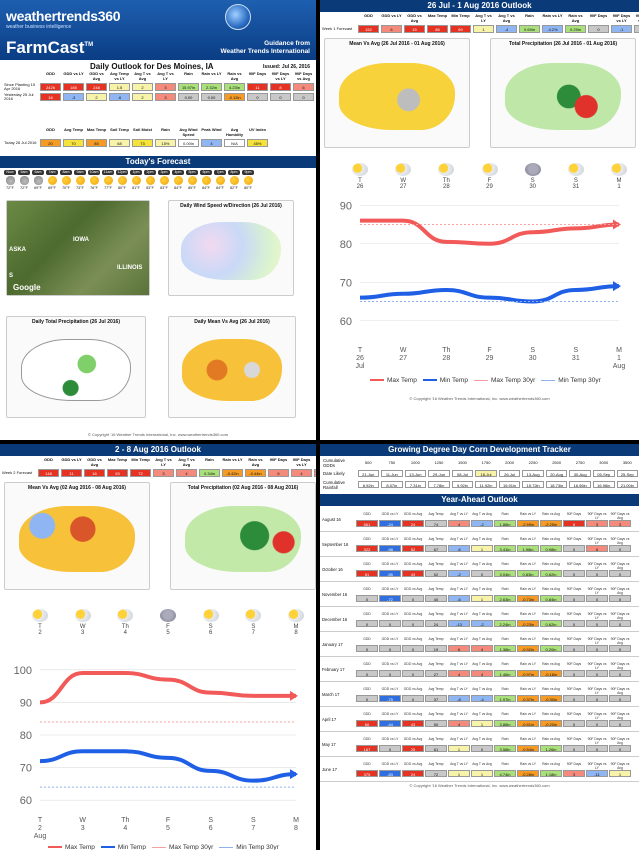  I want to click on state-label-iowa: IOWA, so click(81, 240).